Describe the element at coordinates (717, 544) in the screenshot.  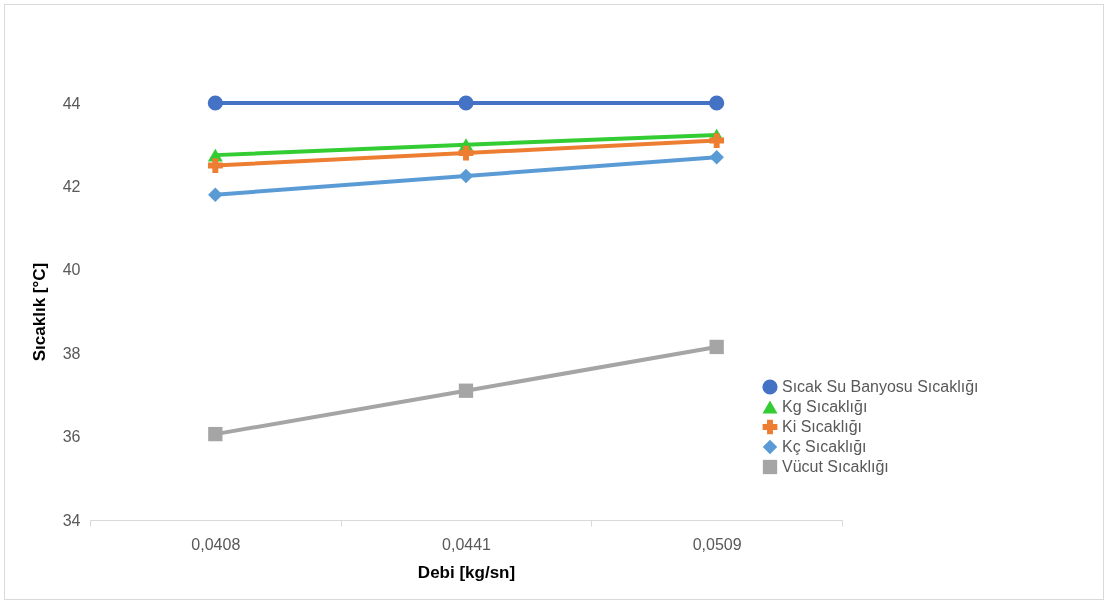
I see `x-tick-label: 0,0509` at that location.